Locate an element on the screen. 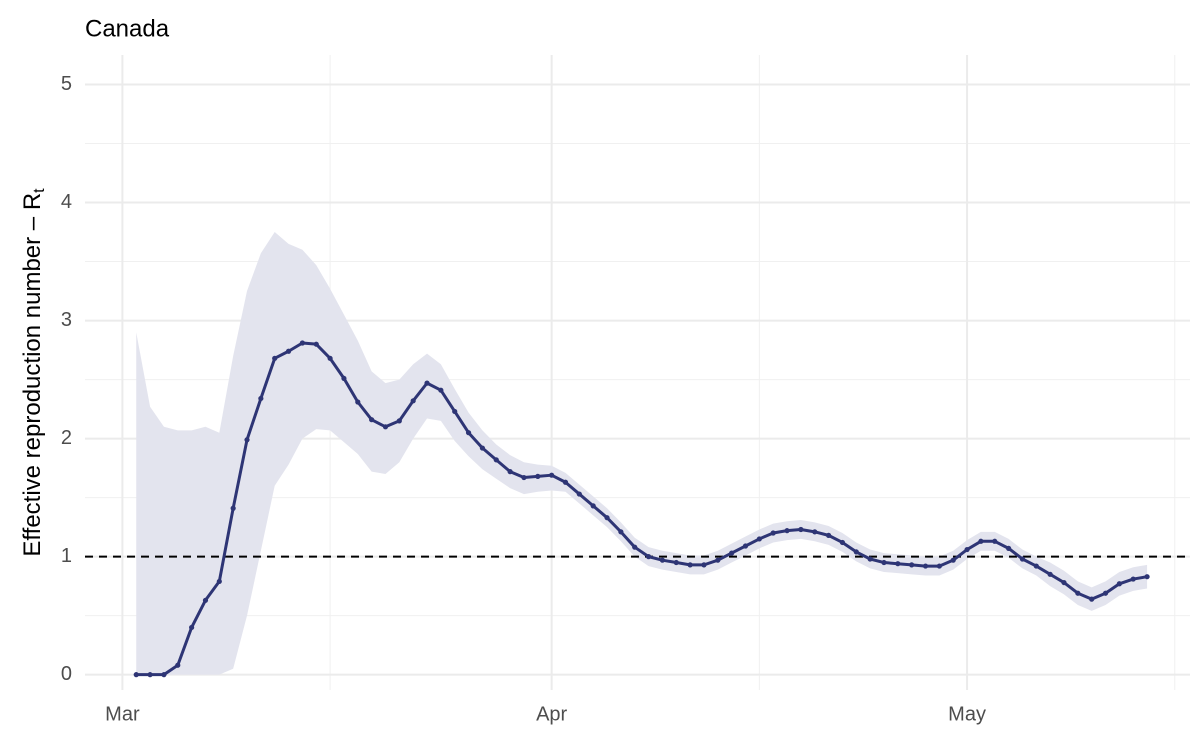 This screenshot has height=742, width=1193. y-axis-label: Effective reproduction number – Rt is located at coordinates (33, 372).